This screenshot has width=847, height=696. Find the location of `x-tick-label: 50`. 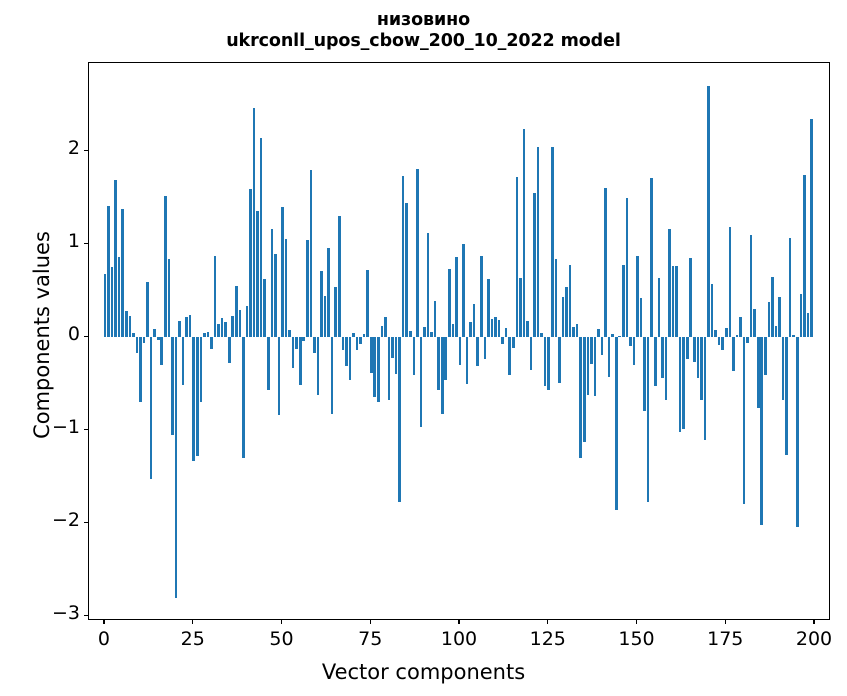

x-tick-label: 50 is located at coordinates (281, 639).